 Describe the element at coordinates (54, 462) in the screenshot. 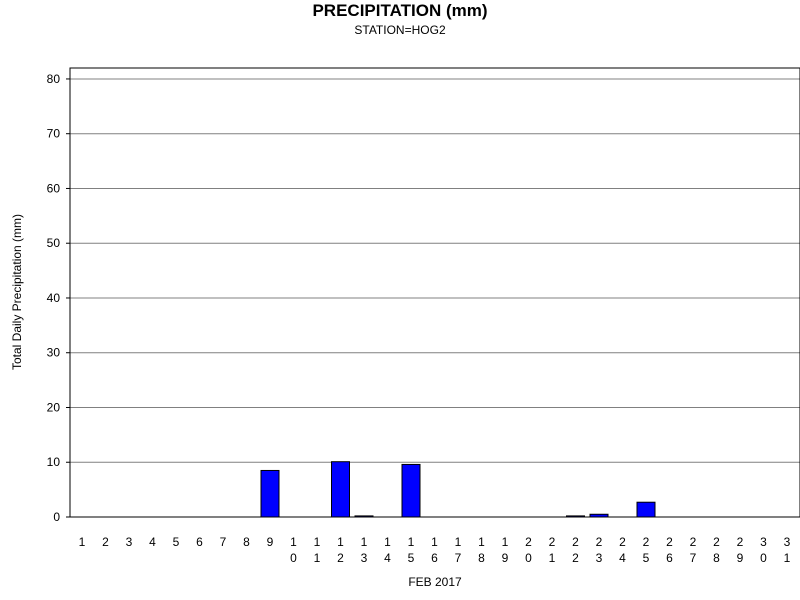

I see `y-tick-label: 10` at that location.